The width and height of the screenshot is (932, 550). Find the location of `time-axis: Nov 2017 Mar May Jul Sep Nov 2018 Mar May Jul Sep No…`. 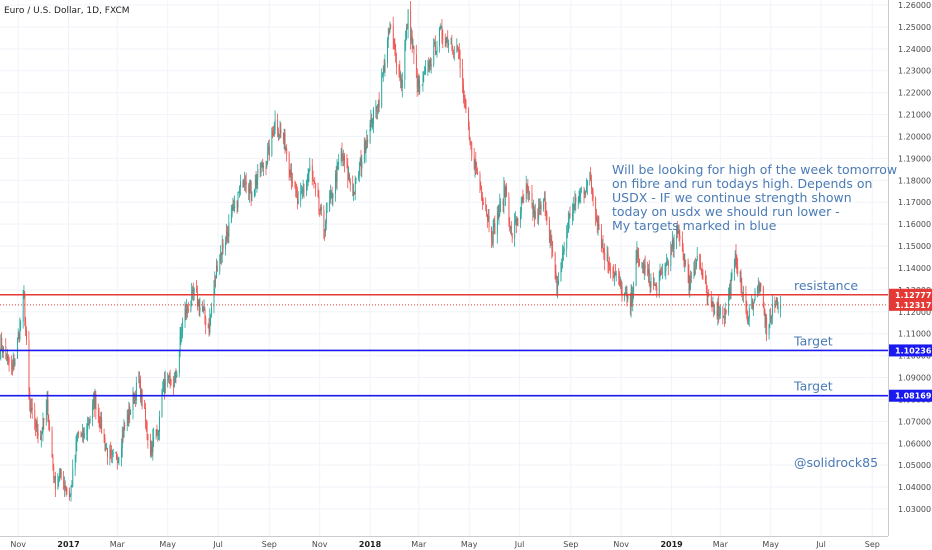

time-axis: Nov 2017 Mar May Jul Sep Nov 2018 Mar May Jul Sep No… is located at coordinates (444, 544).